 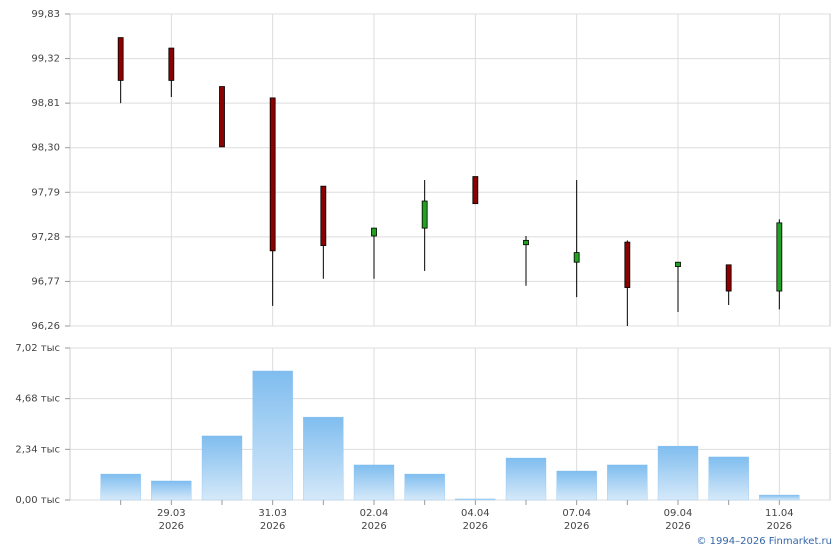 I want to click on x-tick-label: 07.04 2026, so click(x=576, y=520).